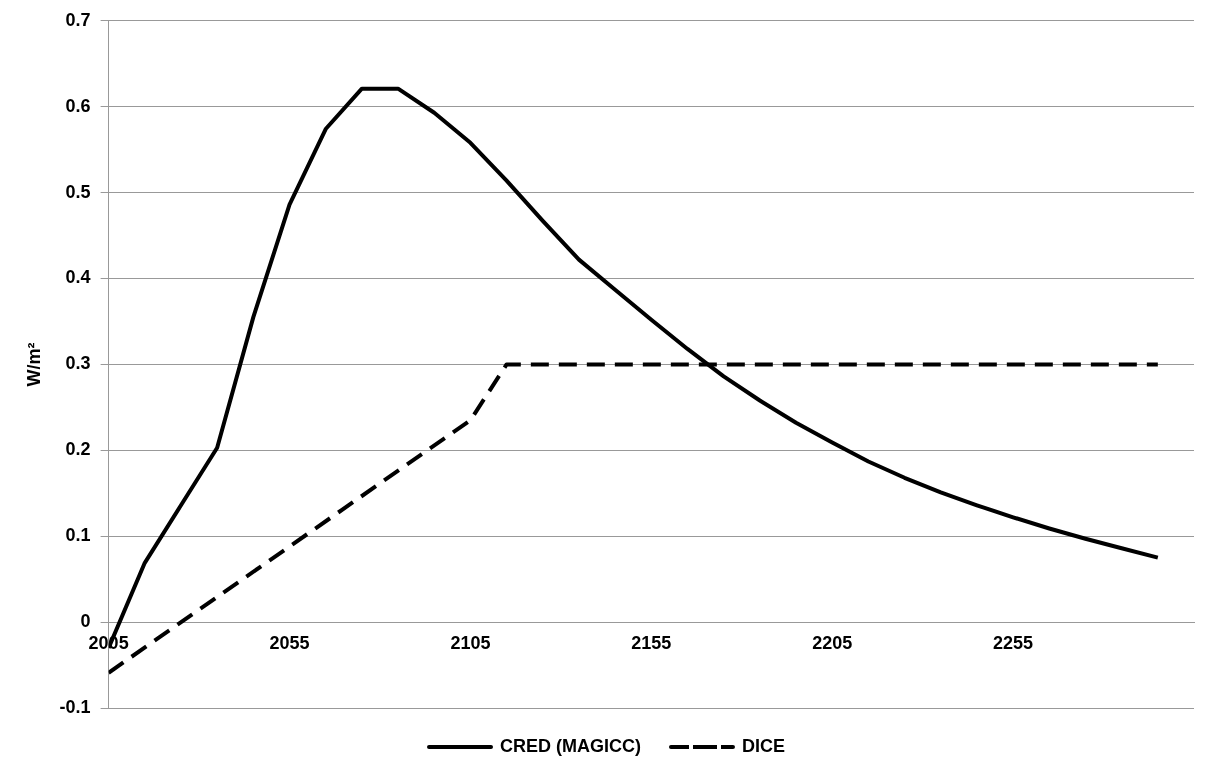 This screenshot has height=776, width=1232. I want to click on y-tick-label: 0, so click(85, 621).